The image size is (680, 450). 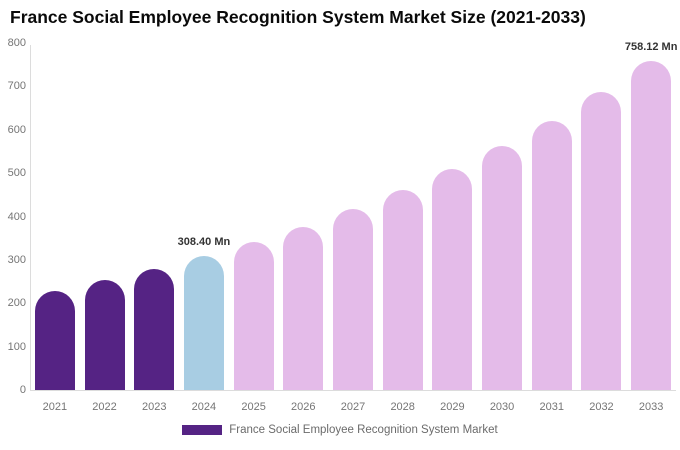 What do you see at coordinates (22, 390) in the screenshot?
I see `y-tick-0: 0` at bounding box center [22, 390].